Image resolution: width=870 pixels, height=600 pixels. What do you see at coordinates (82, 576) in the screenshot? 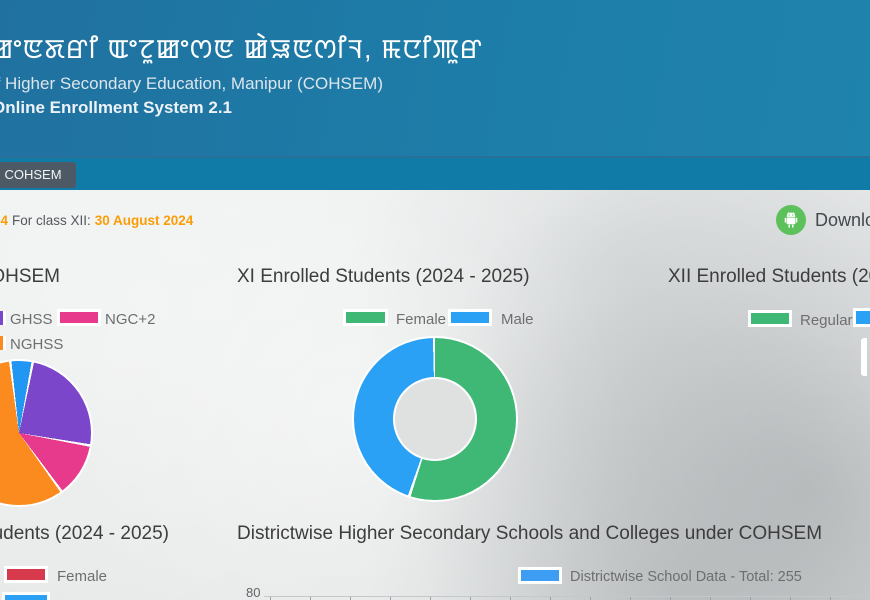
I see `legend-label-female: Female` at bounding box center [82, 576].